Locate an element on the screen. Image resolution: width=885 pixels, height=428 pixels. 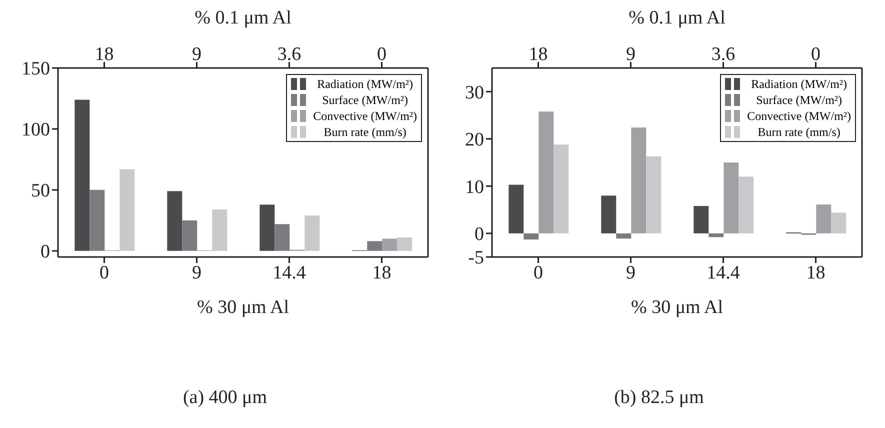
y-tick-label: 10 is located at coordinates (474, 187).